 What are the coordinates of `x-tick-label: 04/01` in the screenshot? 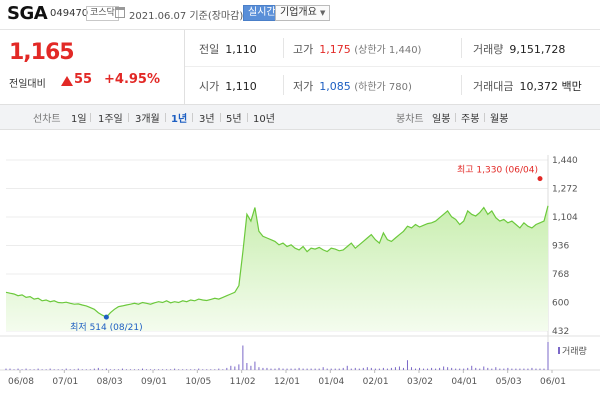 It's located at (464, 382).